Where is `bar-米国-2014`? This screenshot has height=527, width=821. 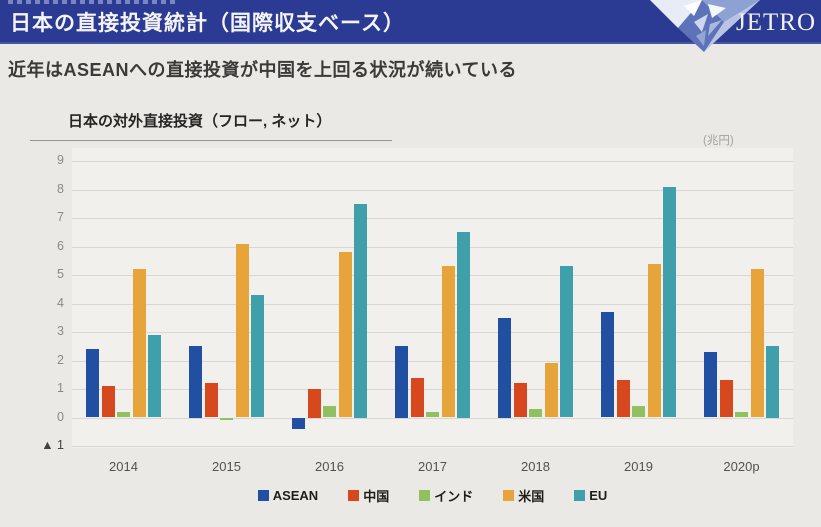 bar-米国-2014 is located at coordinates (139, 343).